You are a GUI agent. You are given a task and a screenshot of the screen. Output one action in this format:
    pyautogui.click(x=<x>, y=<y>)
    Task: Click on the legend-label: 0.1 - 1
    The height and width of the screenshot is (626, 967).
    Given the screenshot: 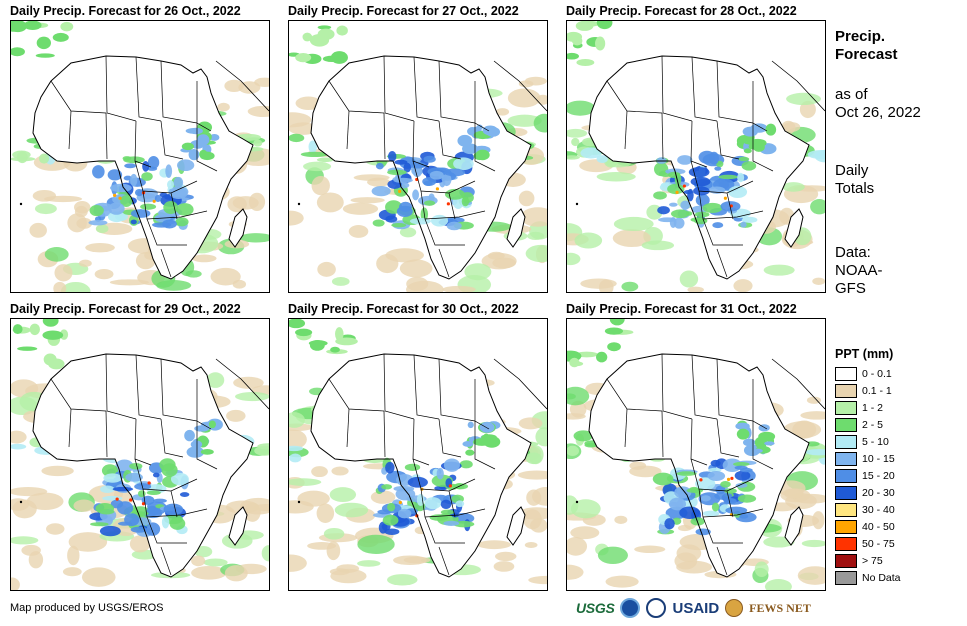 What is the action you would take?
    pyautogui.click(x=877, y=391)
    